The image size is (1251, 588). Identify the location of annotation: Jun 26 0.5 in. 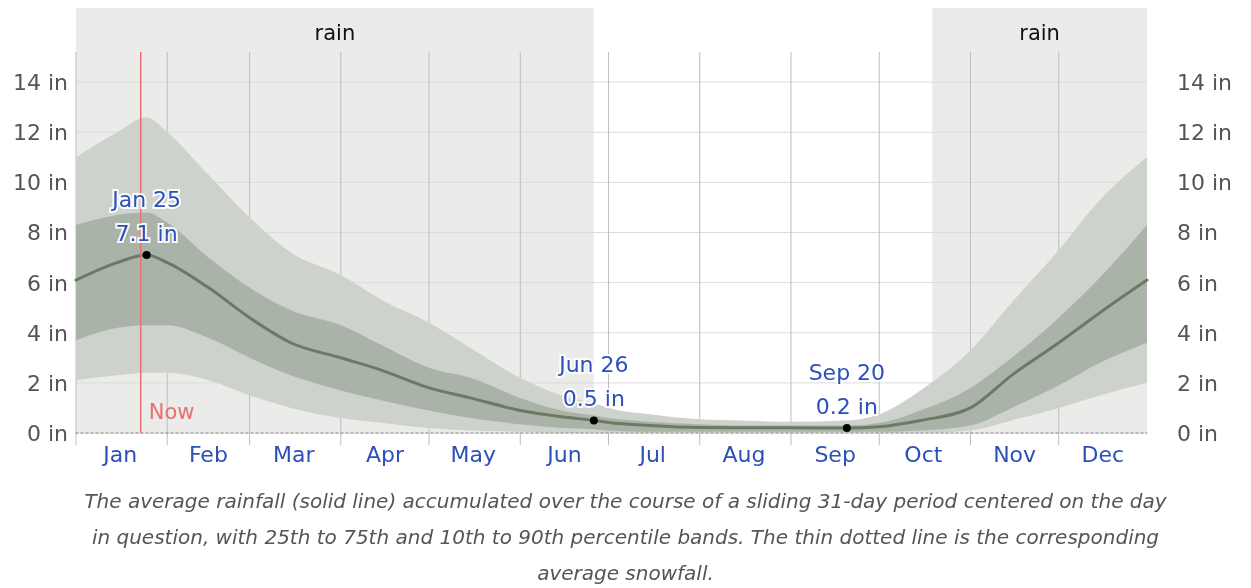
(593, 382).